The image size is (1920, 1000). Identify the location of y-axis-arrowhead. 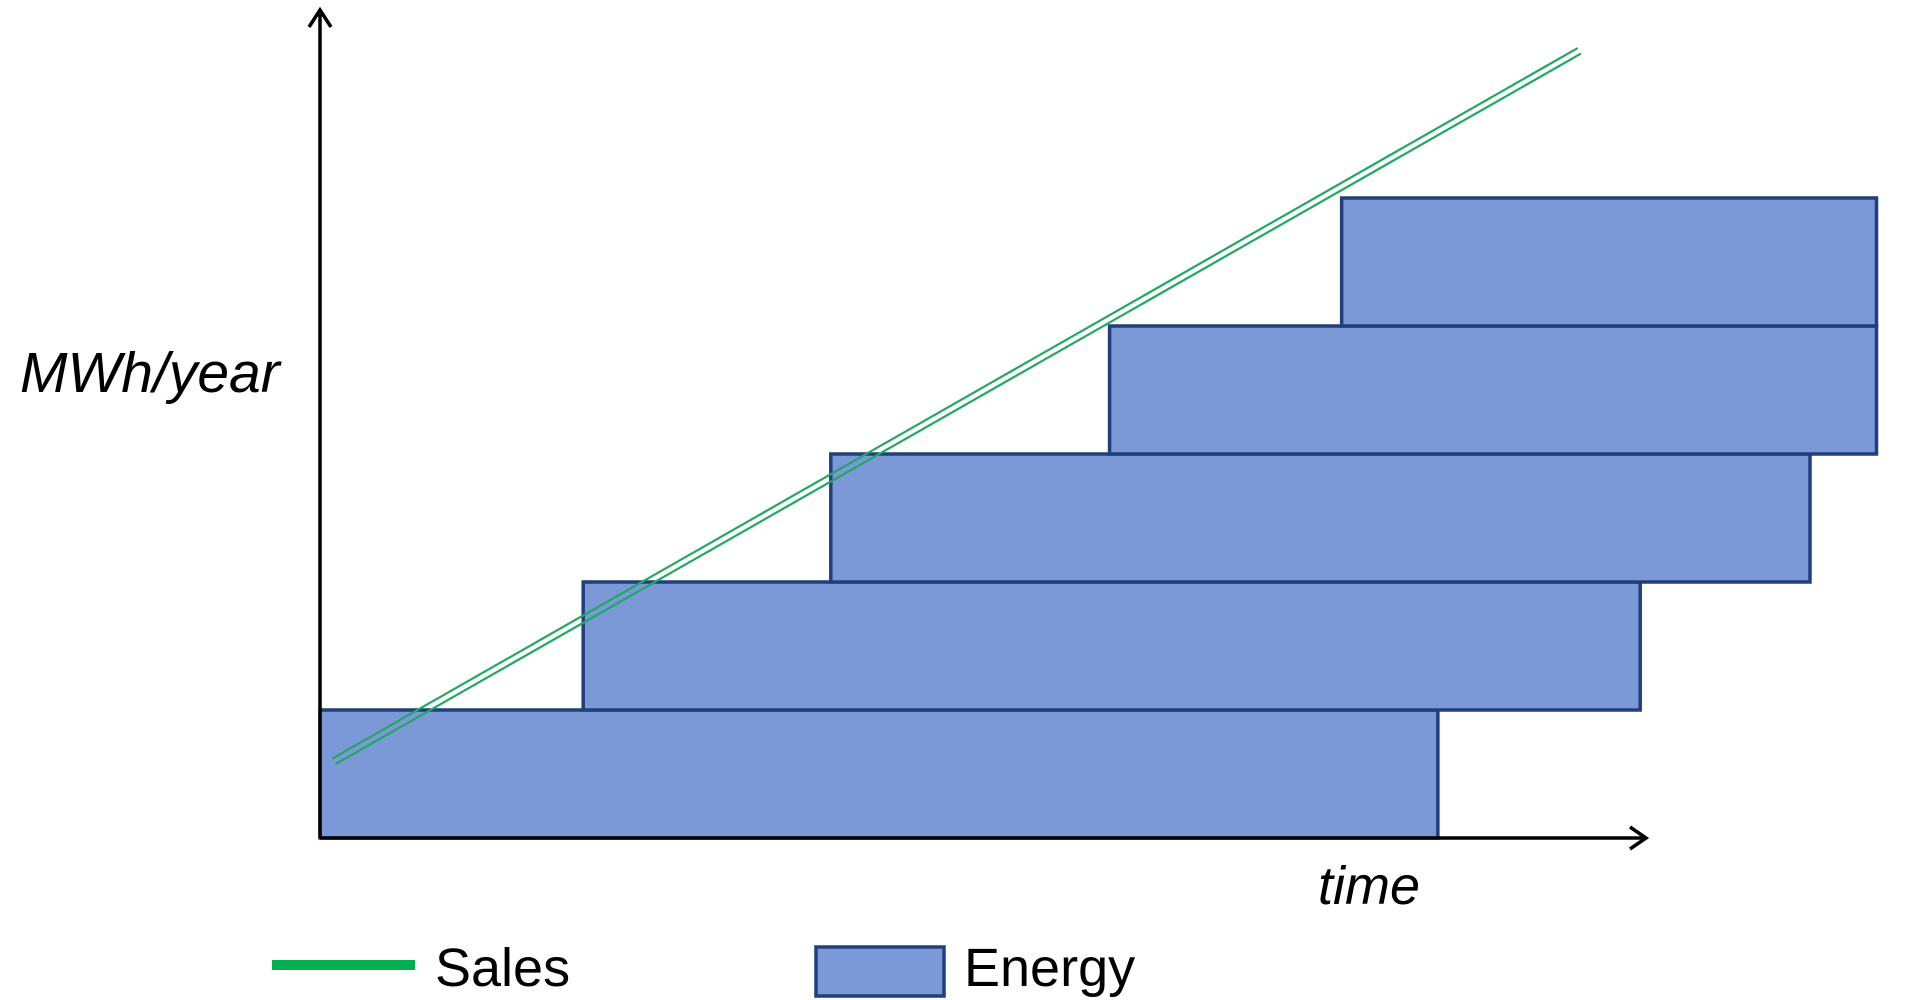
(320, 17).